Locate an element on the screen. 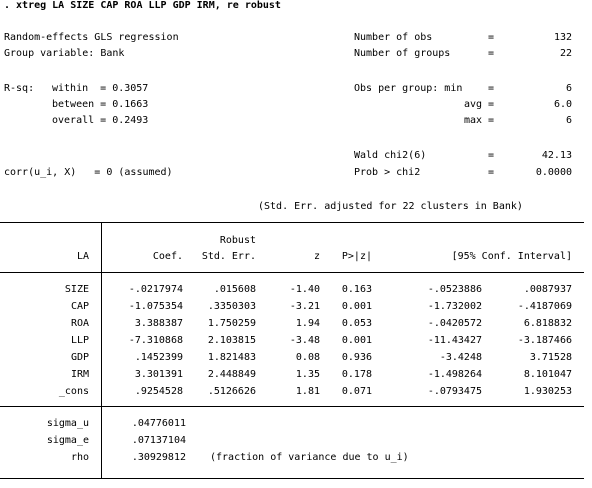  group-variable: Group variable: Bank is located at coordinates (64, 53).